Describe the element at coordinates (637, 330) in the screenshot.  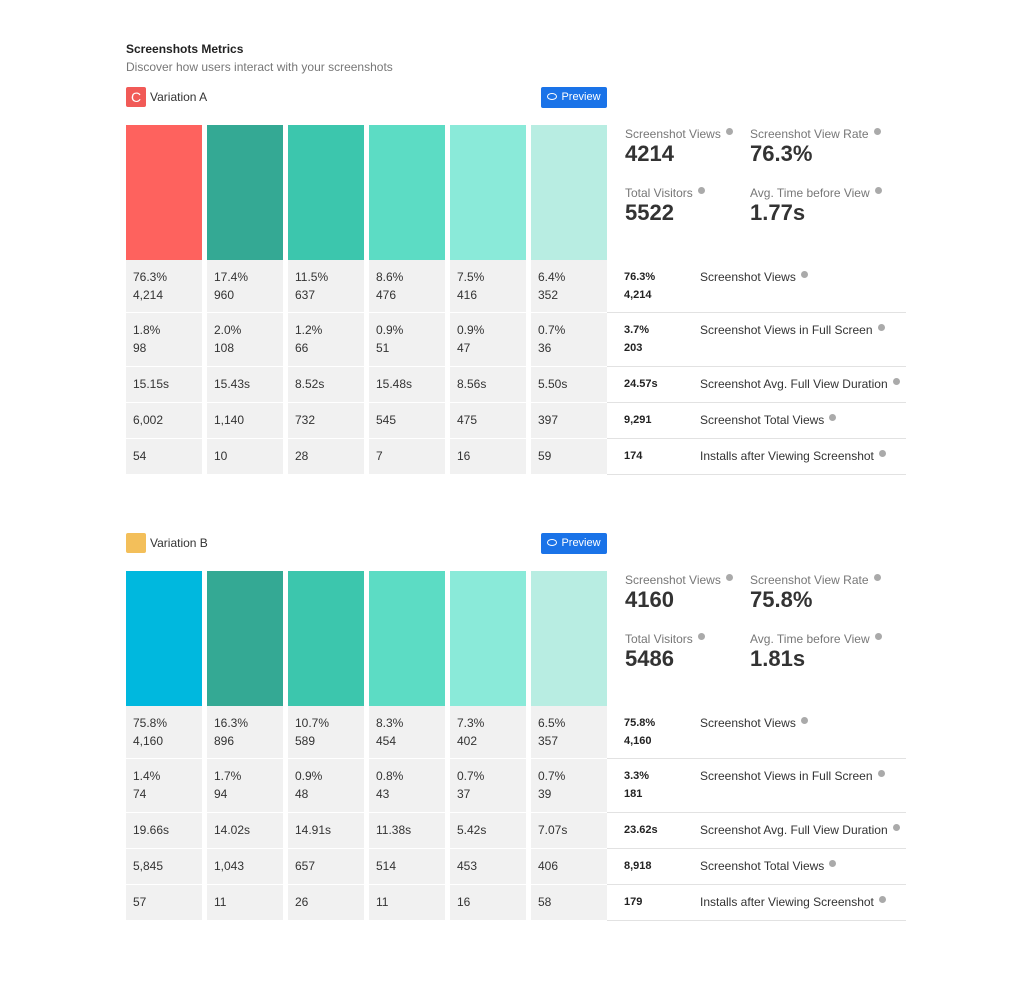
I see `total-value: 3.7%` at that location.